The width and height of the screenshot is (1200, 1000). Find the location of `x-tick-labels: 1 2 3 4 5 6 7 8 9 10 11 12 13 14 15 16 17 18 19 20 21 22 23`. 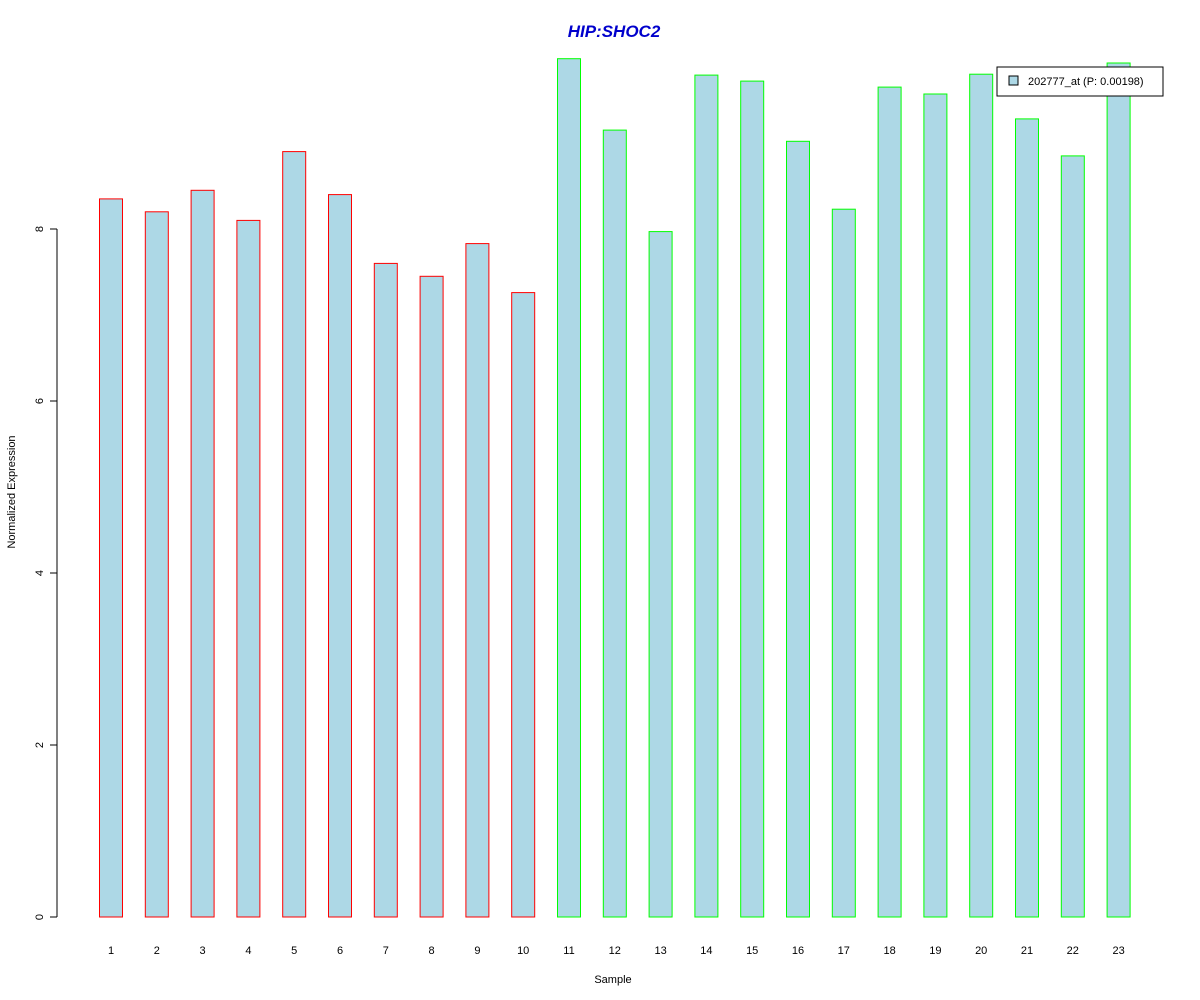

x-tick-labels: 1 2 3 4 5 6 7 8 9 10 11 12 13 14 15 16 17 18 19 20 21 22 23 is located at coordinates (616, 951).